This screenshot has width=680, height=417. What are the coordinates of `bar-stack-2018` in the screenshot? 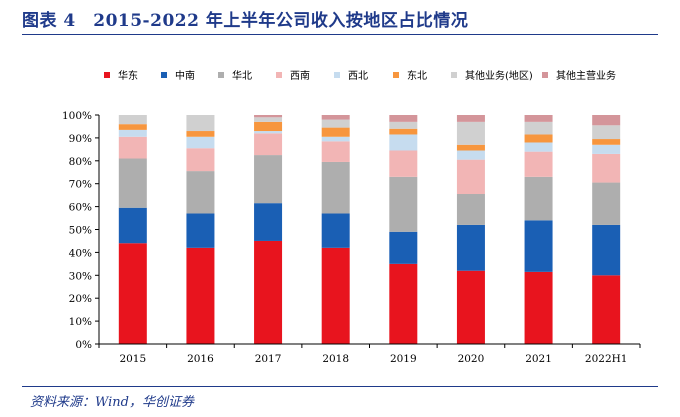 It's located at (335, 229).